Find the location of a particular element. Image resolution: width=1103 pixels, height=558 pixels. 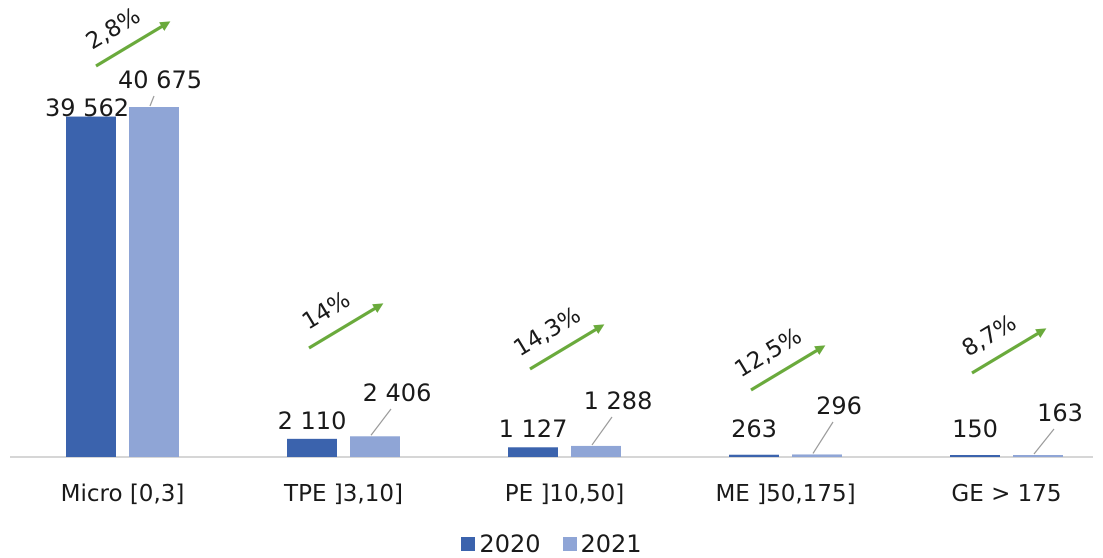

category-label-3: ME ]50,175] is located at coordinates (785, 494).